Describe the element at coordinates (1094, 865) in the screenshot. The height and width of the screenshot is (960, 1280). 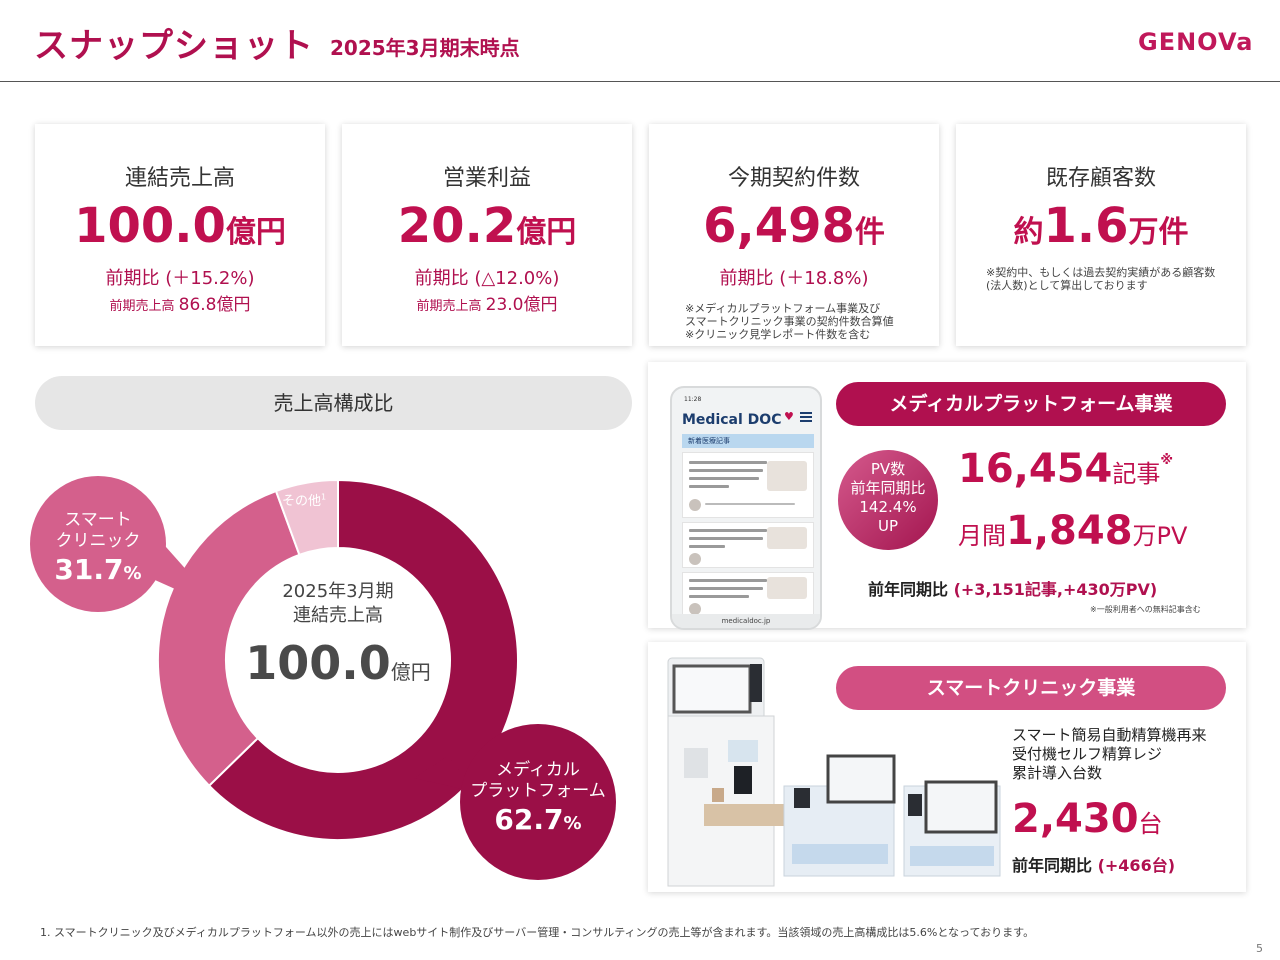
I see `smart-clinic-yoy: 前年同期比 (+466台)` at that location.